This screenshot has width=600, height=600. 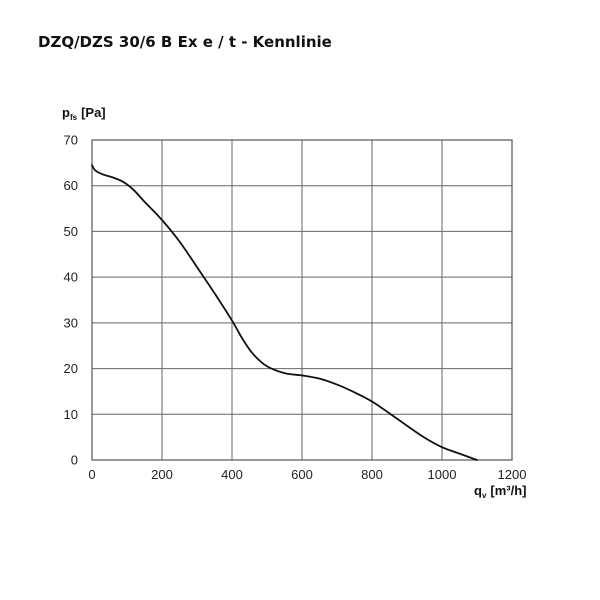 What do you see at coordinates (71, 231) in the screenshot?
I see `y-tick-label: 50` at bounding box center [71, 231].